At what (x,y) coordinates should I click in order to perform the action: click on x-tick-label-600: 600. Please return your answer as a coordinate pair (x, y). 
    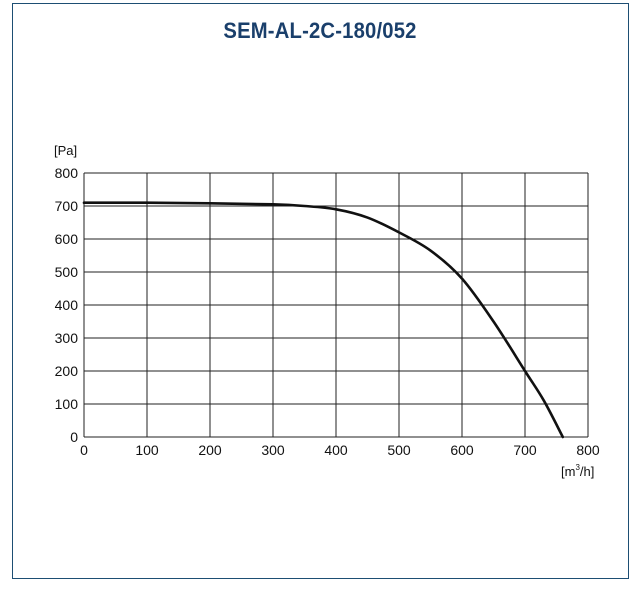
    Looking at the image, I should click on (462, 450).